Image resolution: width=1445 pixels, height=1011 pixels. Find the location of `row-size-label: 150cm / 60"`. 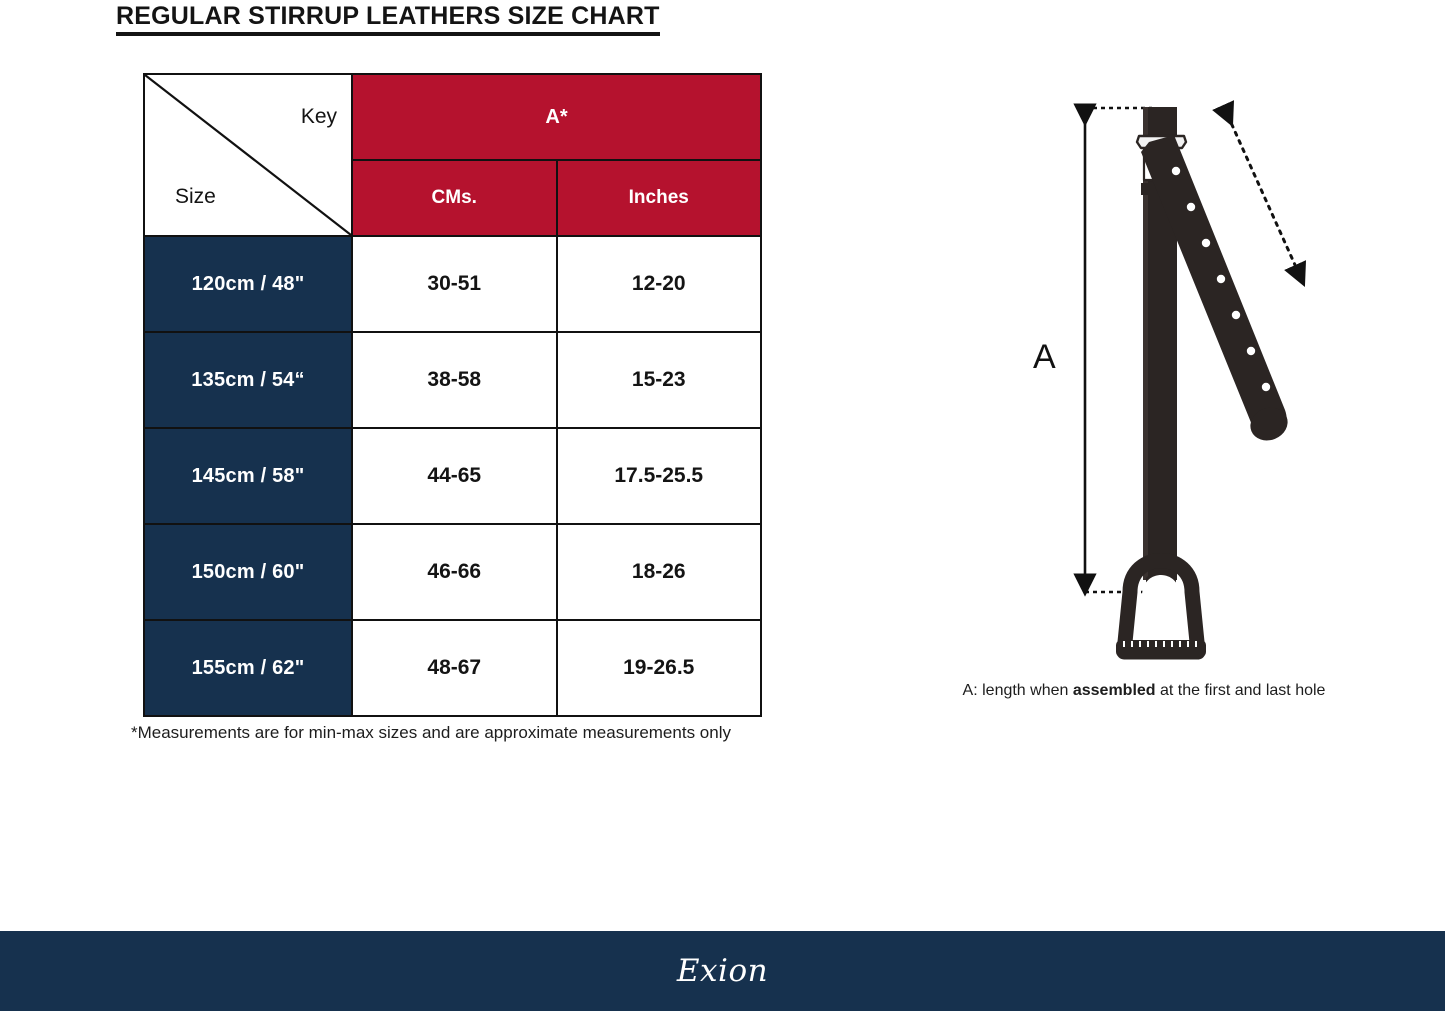

row-size-label: 150cm / 60" is located at coordinates (248, 572).